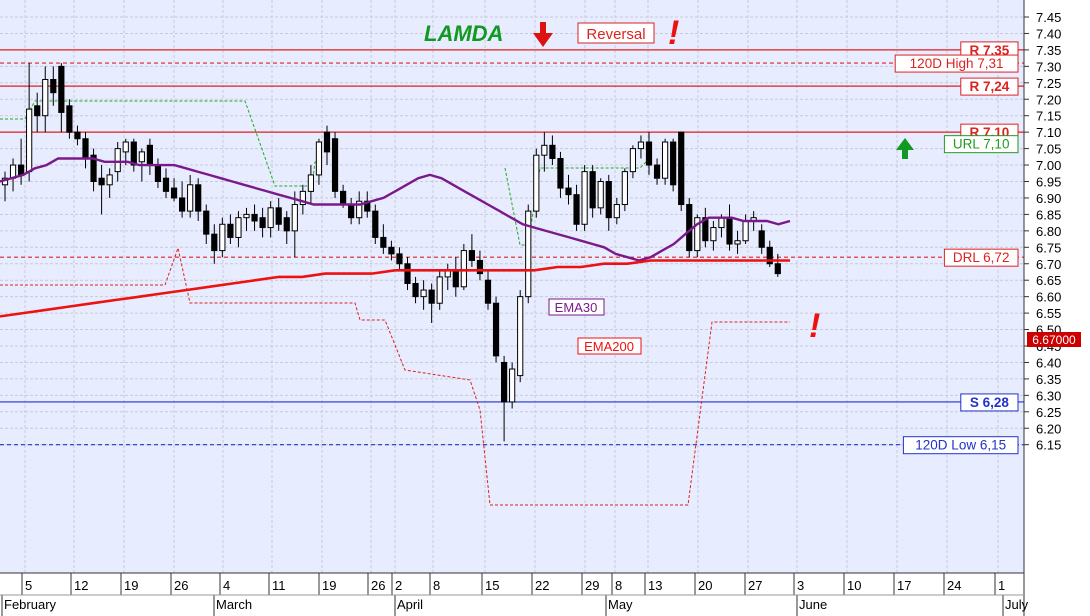 The width and height of the screenshot is (1090, 616). Describe the element at coordinates (814, 326) in the screenshot. I see `exclamation-icon-right: !` at that location.